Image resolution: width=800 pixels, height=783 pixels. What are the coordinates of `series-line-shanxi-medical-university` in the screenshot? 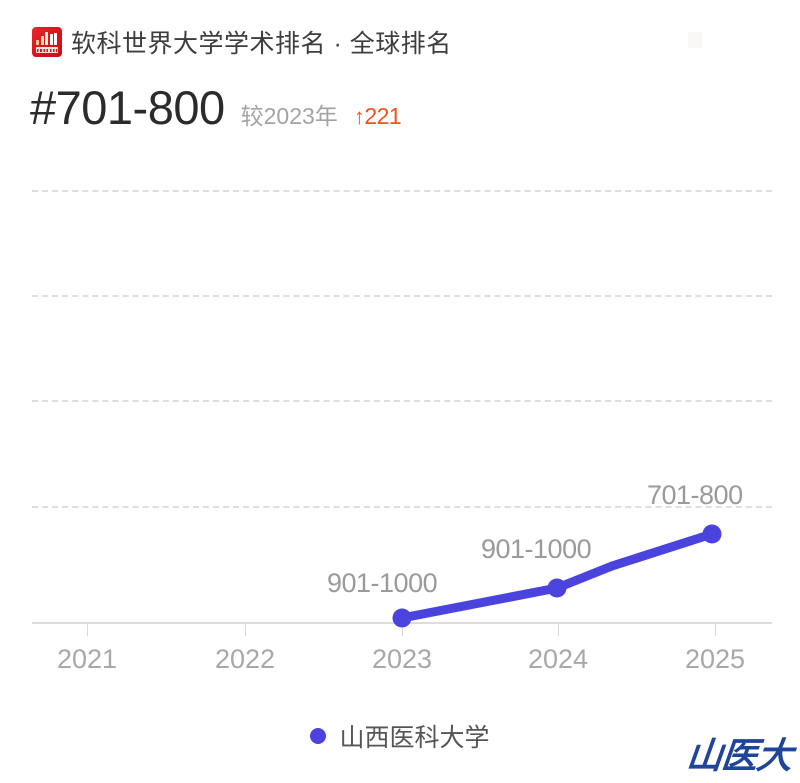 It's located at (557, 576).